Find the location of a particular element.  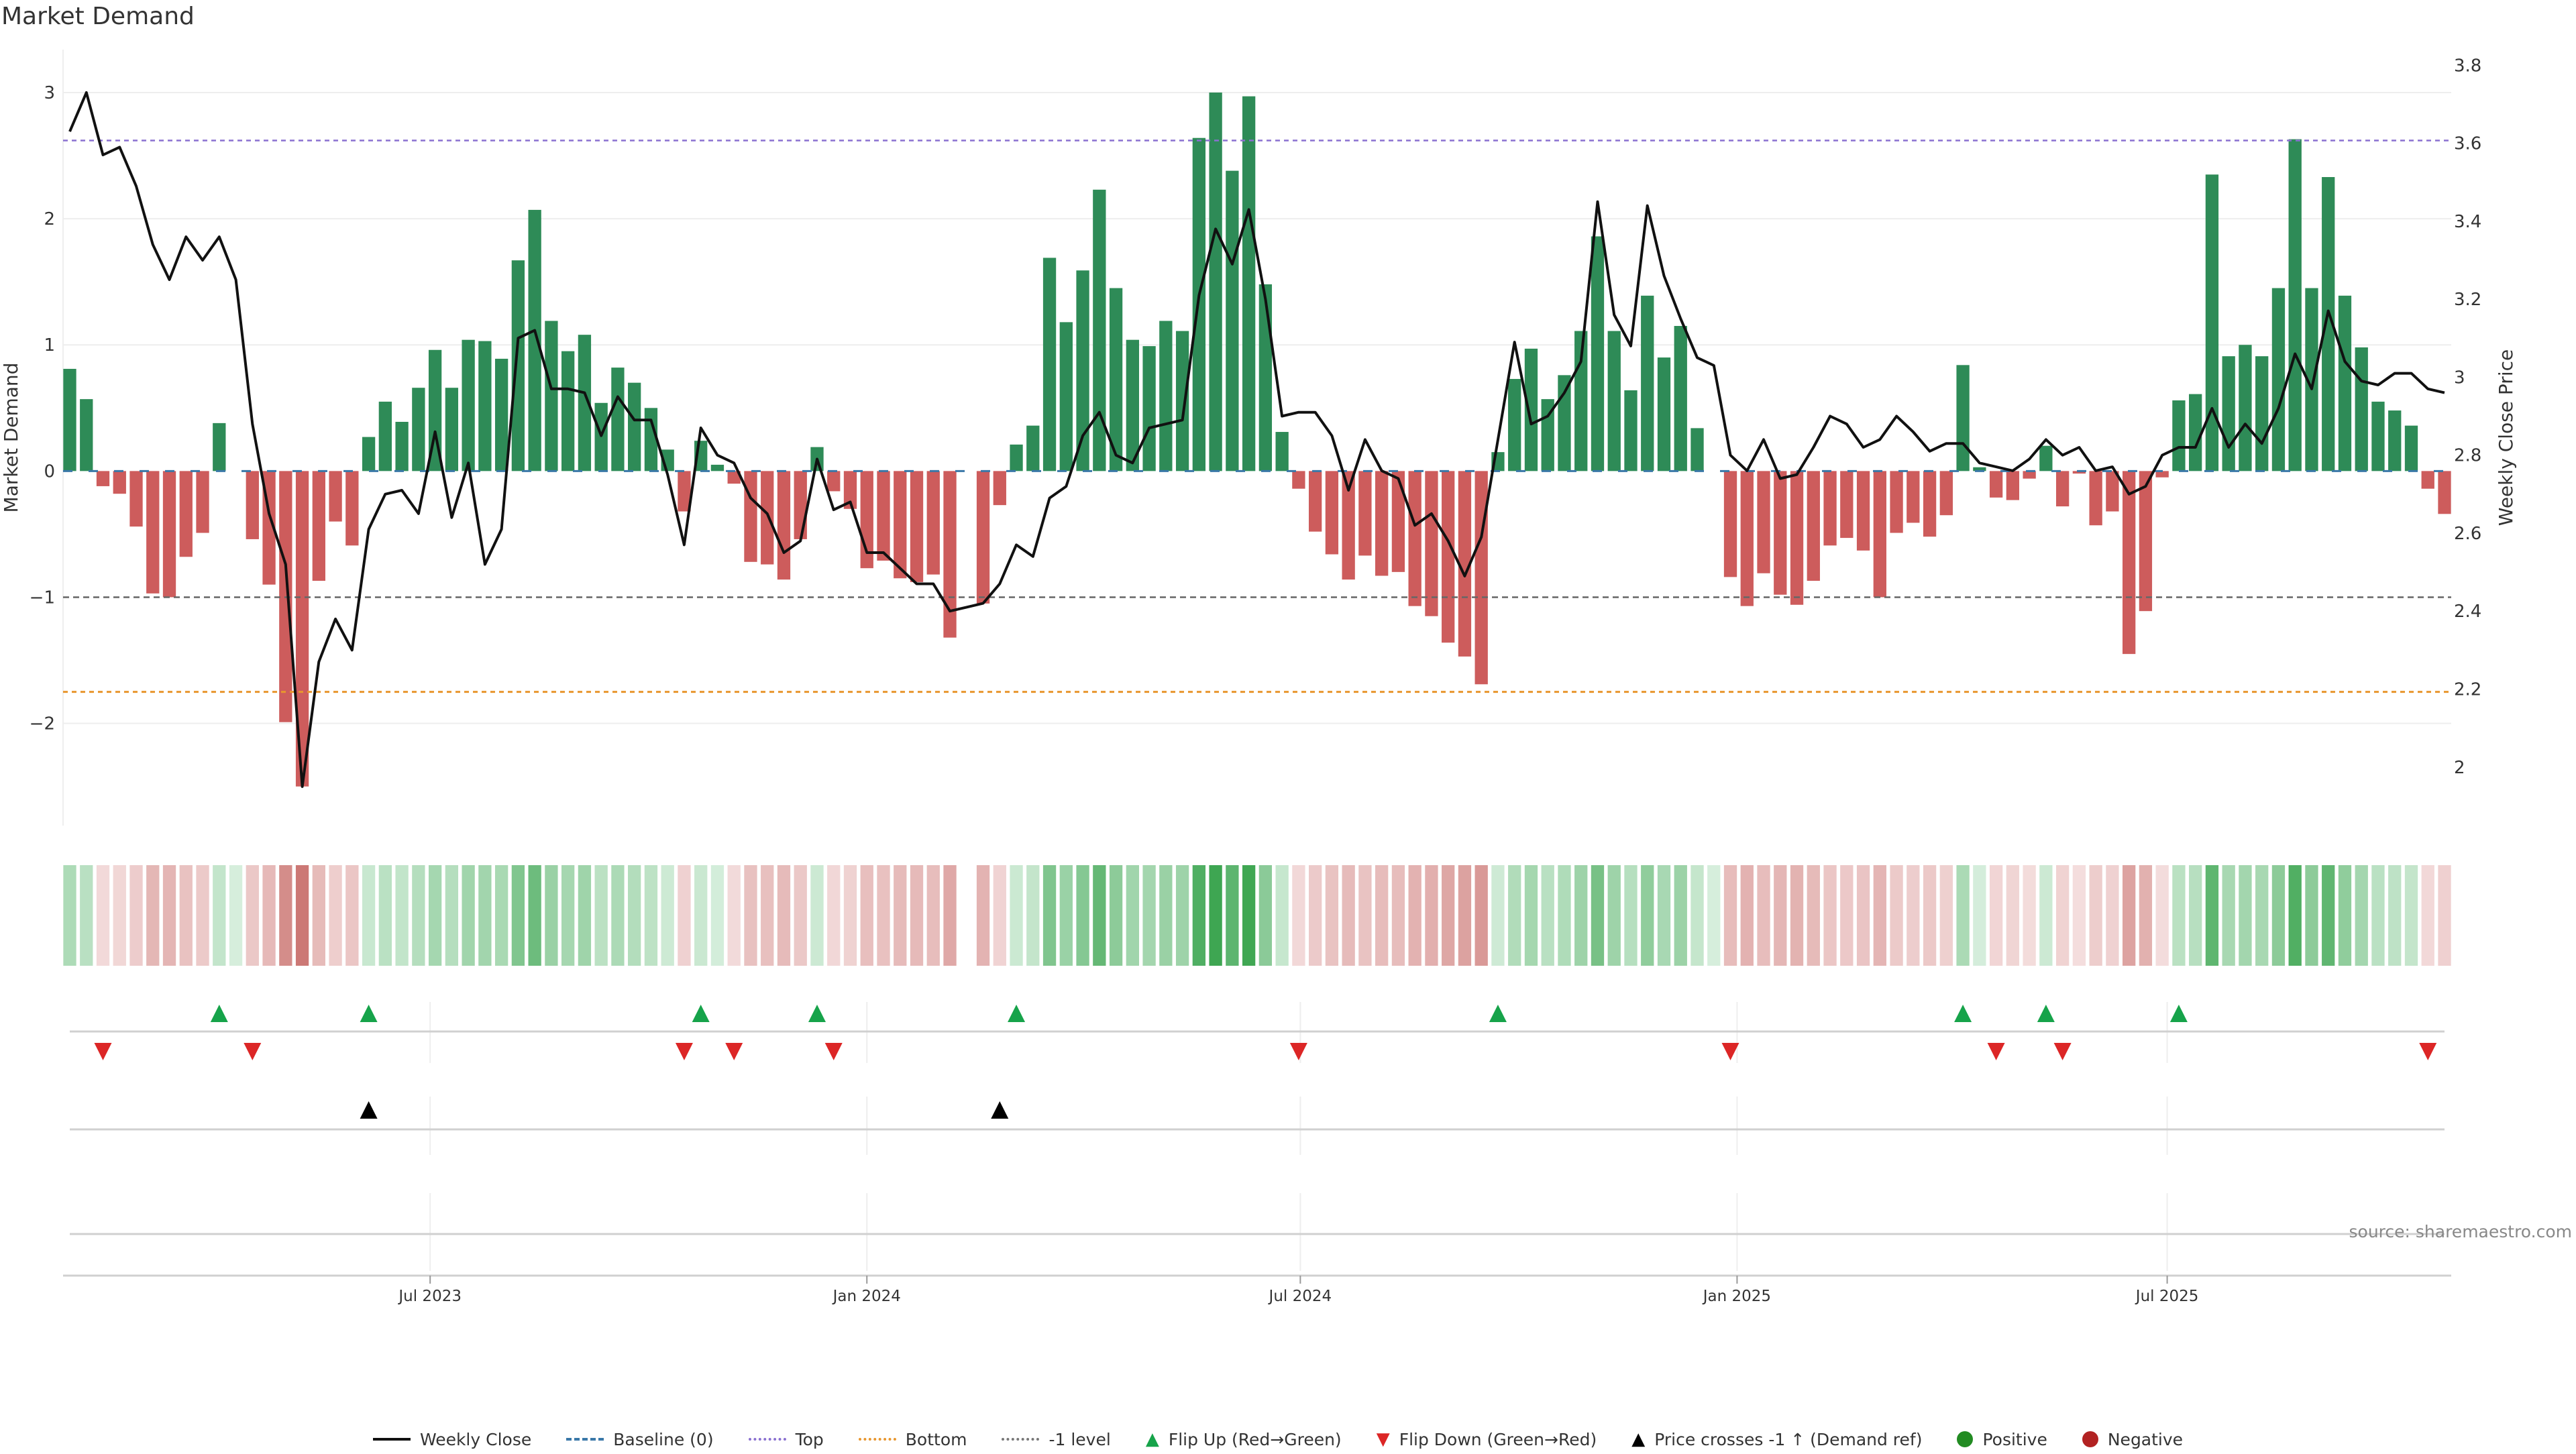

y-tick-label: 2 is located at coordinates (49, 219).